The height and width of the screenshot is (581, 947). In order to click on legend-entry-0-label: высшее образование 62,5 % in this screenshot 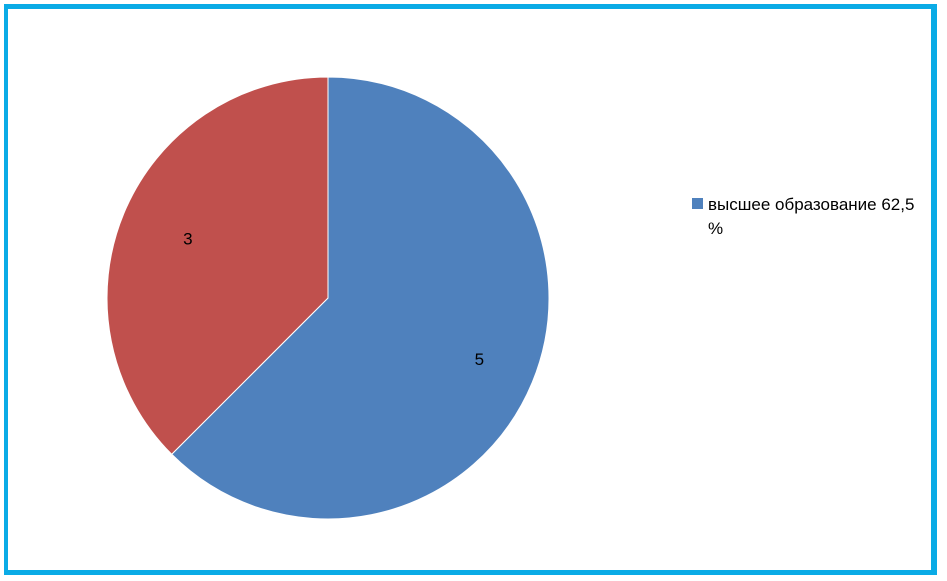, I will do `click(811, 216)`.